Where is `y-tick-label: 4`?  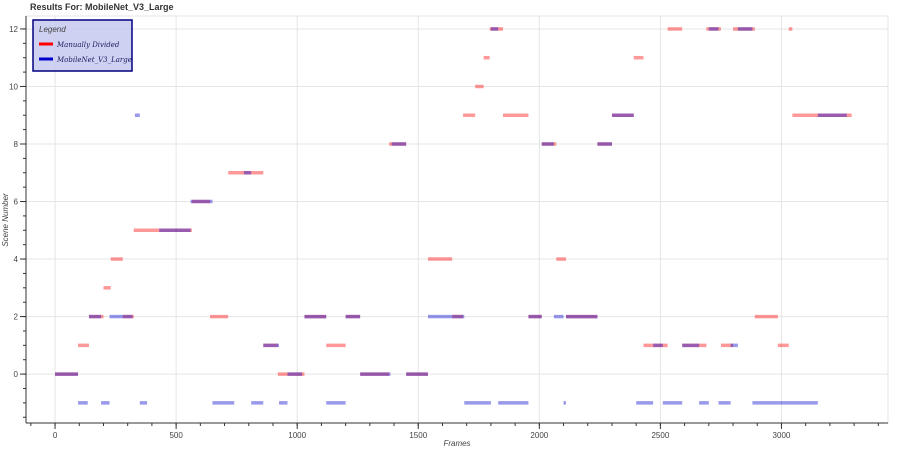 y-tick-label: 4 is located at coordinates (16, 259).